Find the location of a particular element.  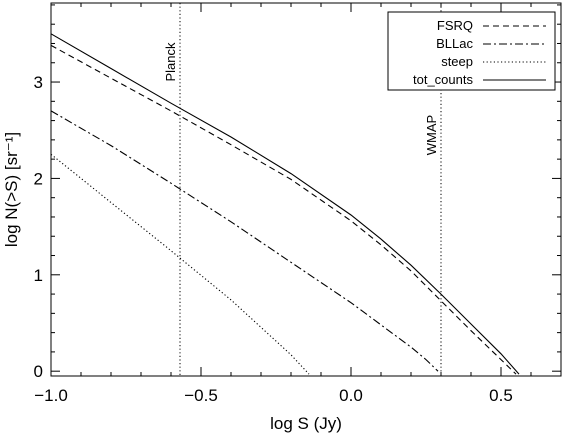

legend: FSRQ BLLac steep tot_counts is located at coordinates (471, 51).